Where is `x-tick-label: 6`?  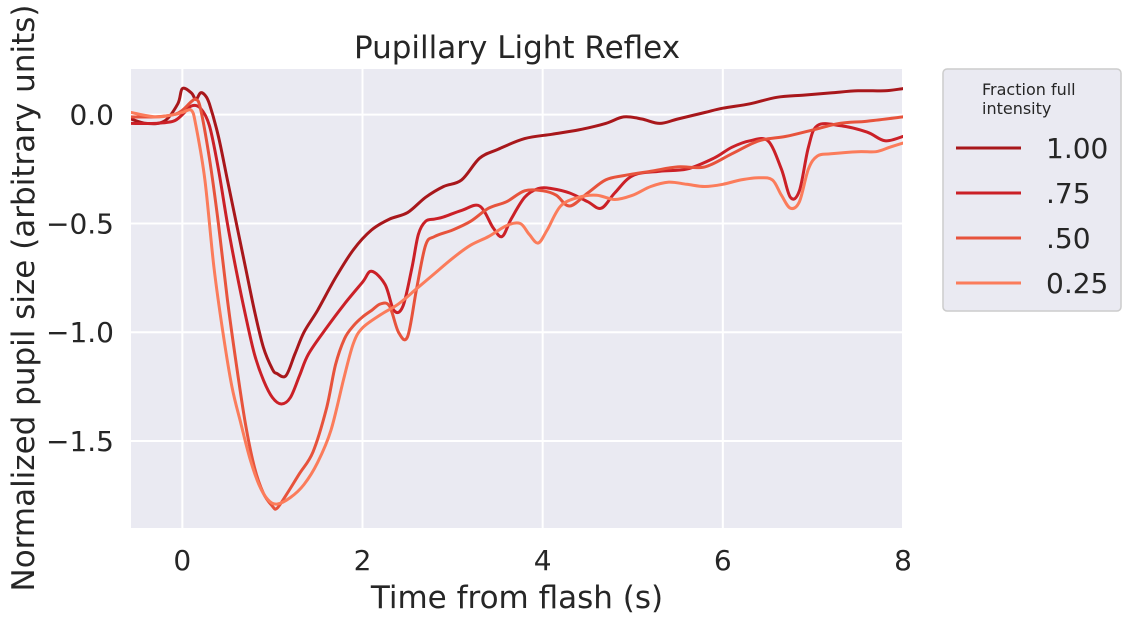
x-tick-label: 6 is located at coordinates (723, 560).